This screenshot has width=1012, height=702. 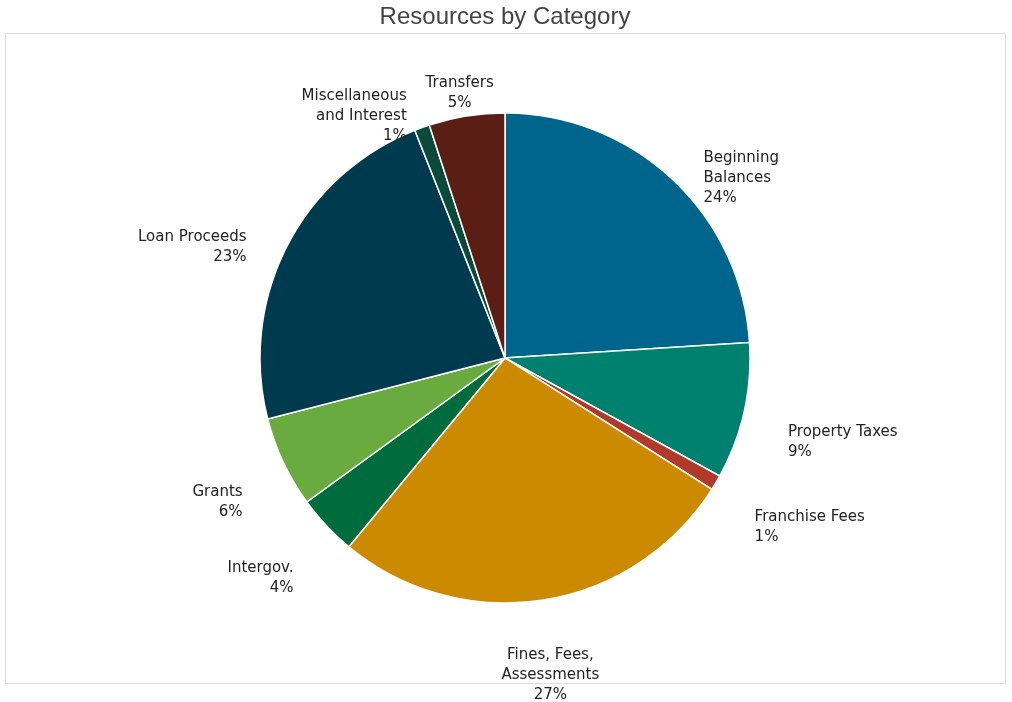 What do you see at coordinates (741, 166) in the screenshot?
I see `slice-label: Beginning Balances` at bounding box center [741, 166].